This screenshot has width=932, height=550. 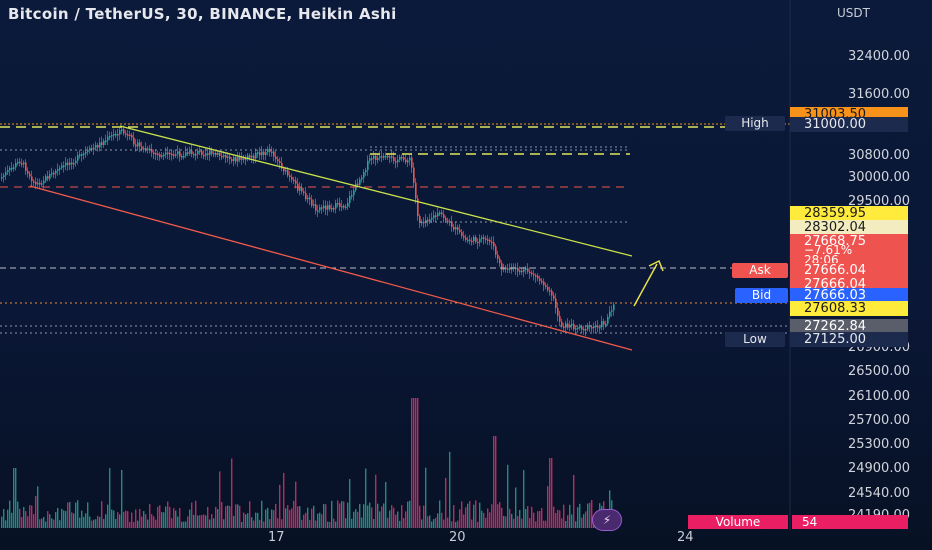 What do you see at coordinates (878, 56) in the screenshot?
I see `price-axis-label: 32400.00` at bounding box center [878, 56].